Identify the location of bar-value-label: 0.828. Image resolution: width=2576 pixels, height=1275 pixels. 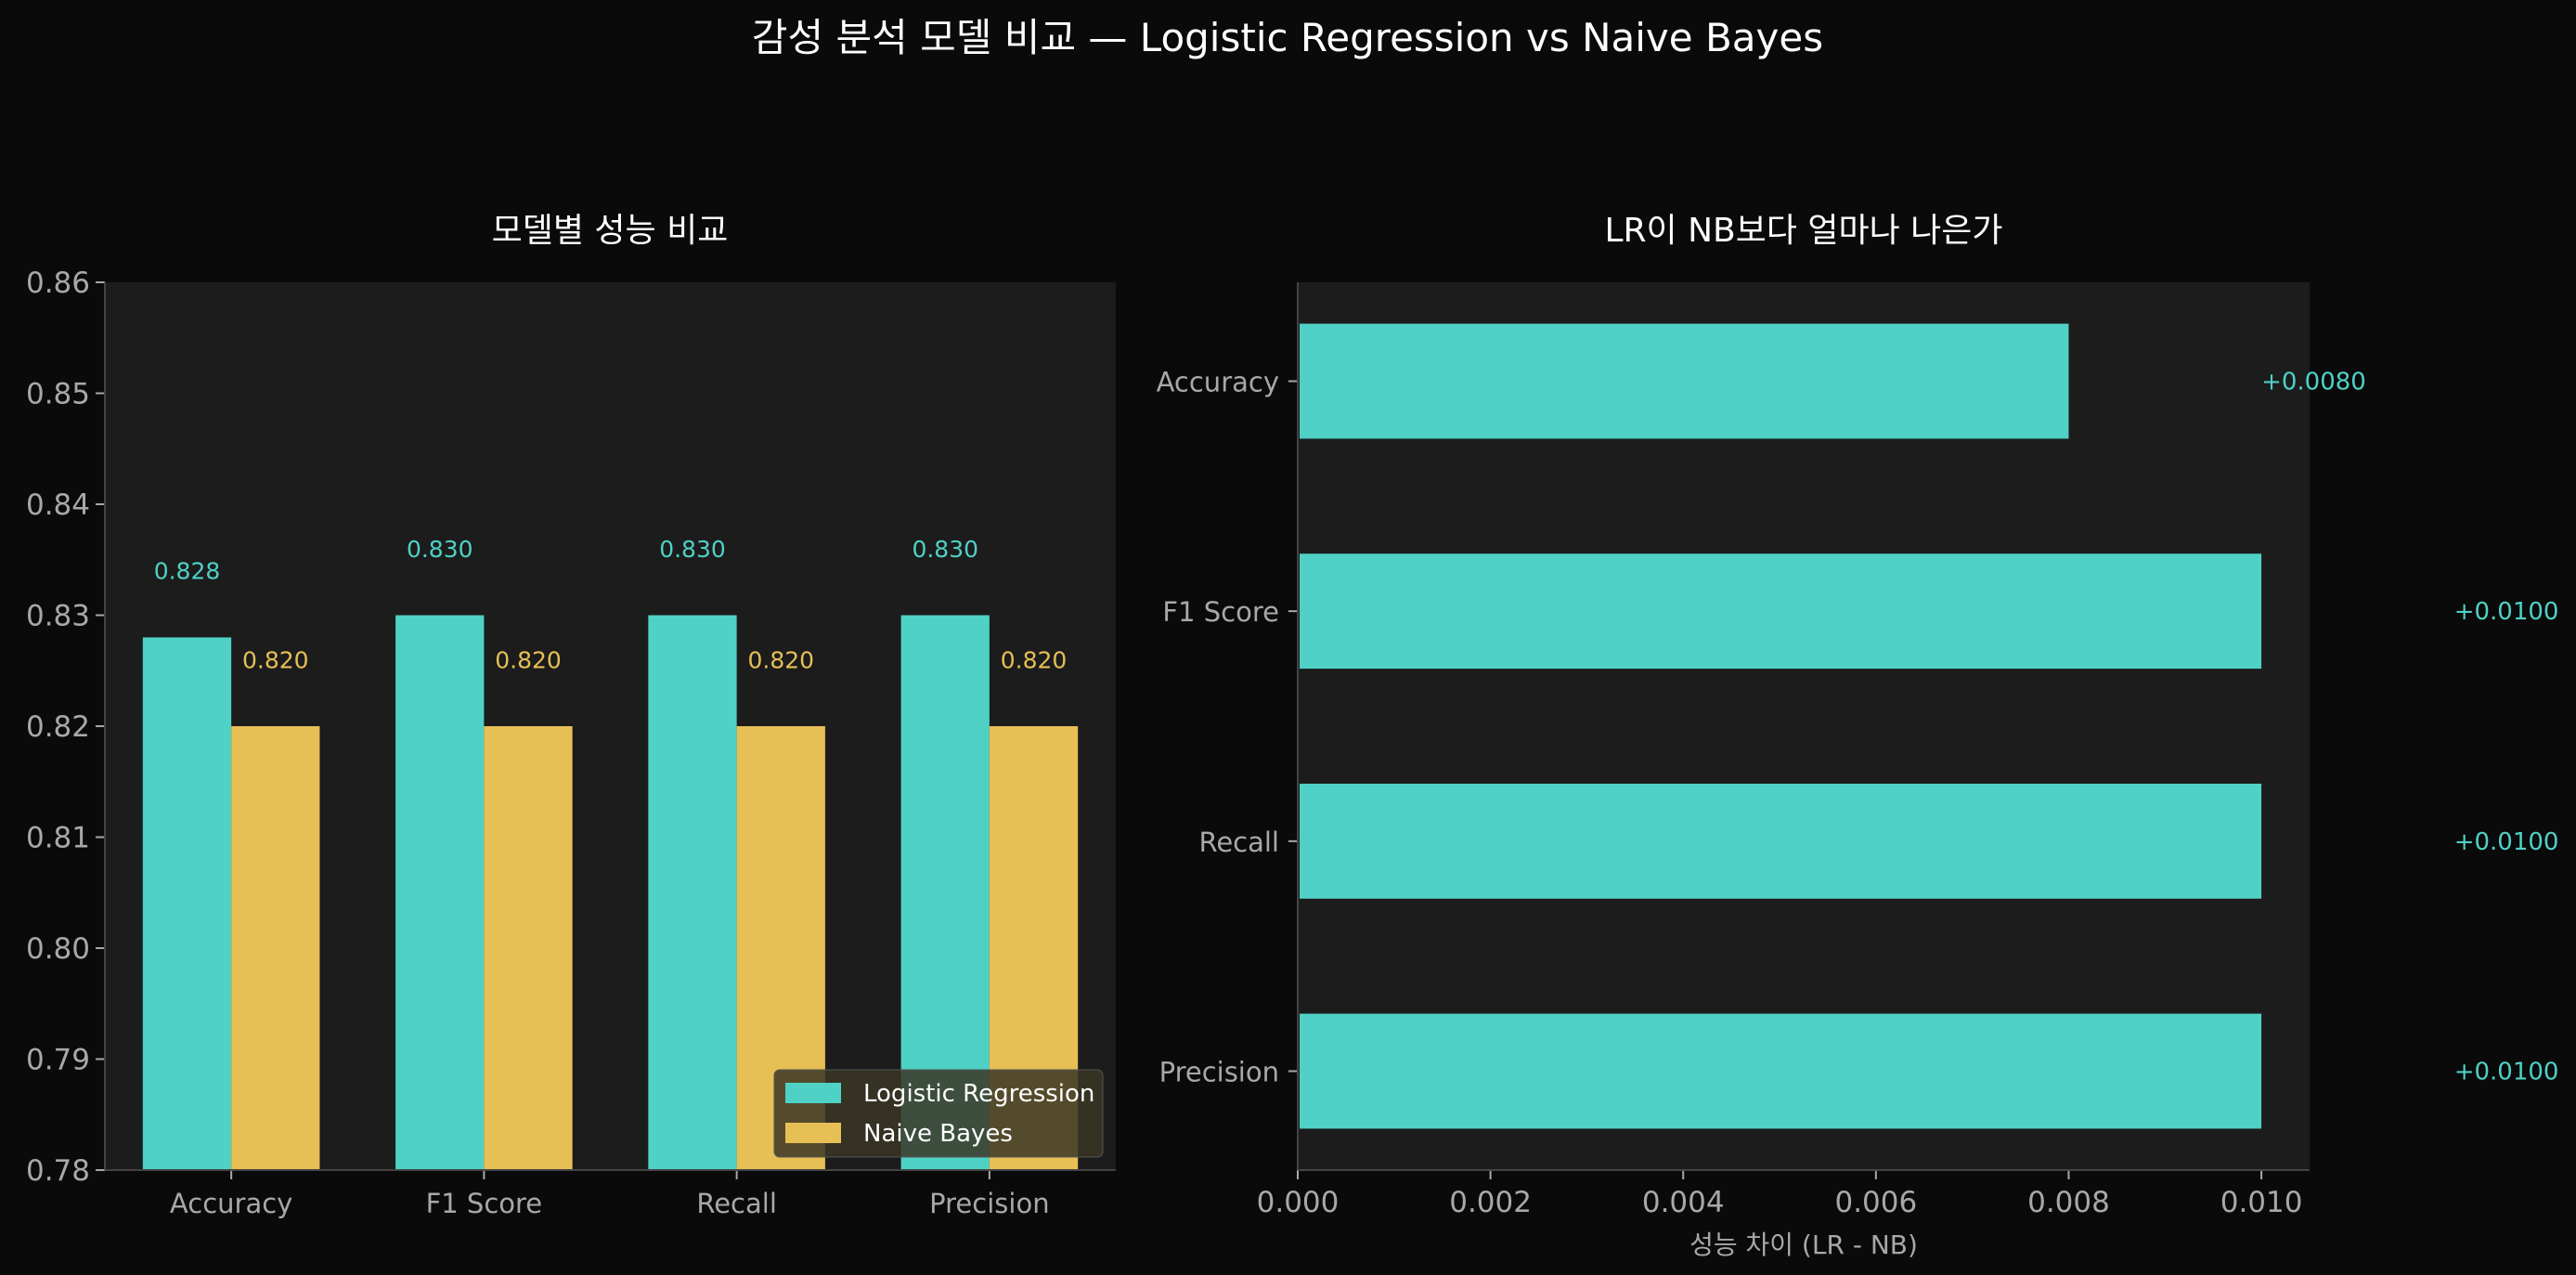
(187, 571).